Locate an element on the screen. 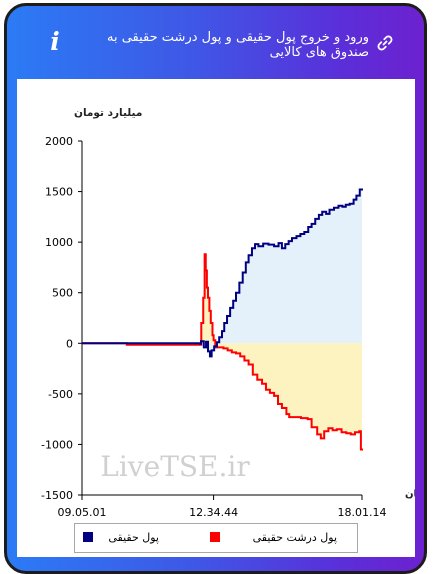 The width and height of the screenshot is (433, 574). x-tick-label-1: 12.34.44 is located at coordinates (213, 512).